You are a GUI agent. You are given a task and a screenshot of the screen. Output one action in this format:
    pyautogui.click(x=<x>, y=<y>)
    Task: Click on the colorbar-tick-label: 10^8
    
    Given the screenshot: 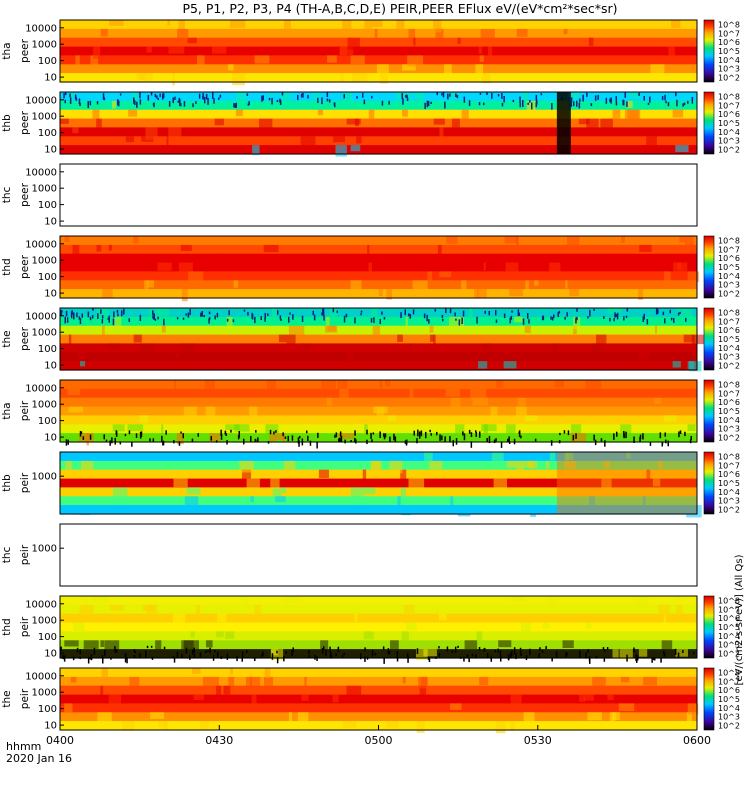 What is the action you would take?
    pyautogui.click(x=729, y=240)
    